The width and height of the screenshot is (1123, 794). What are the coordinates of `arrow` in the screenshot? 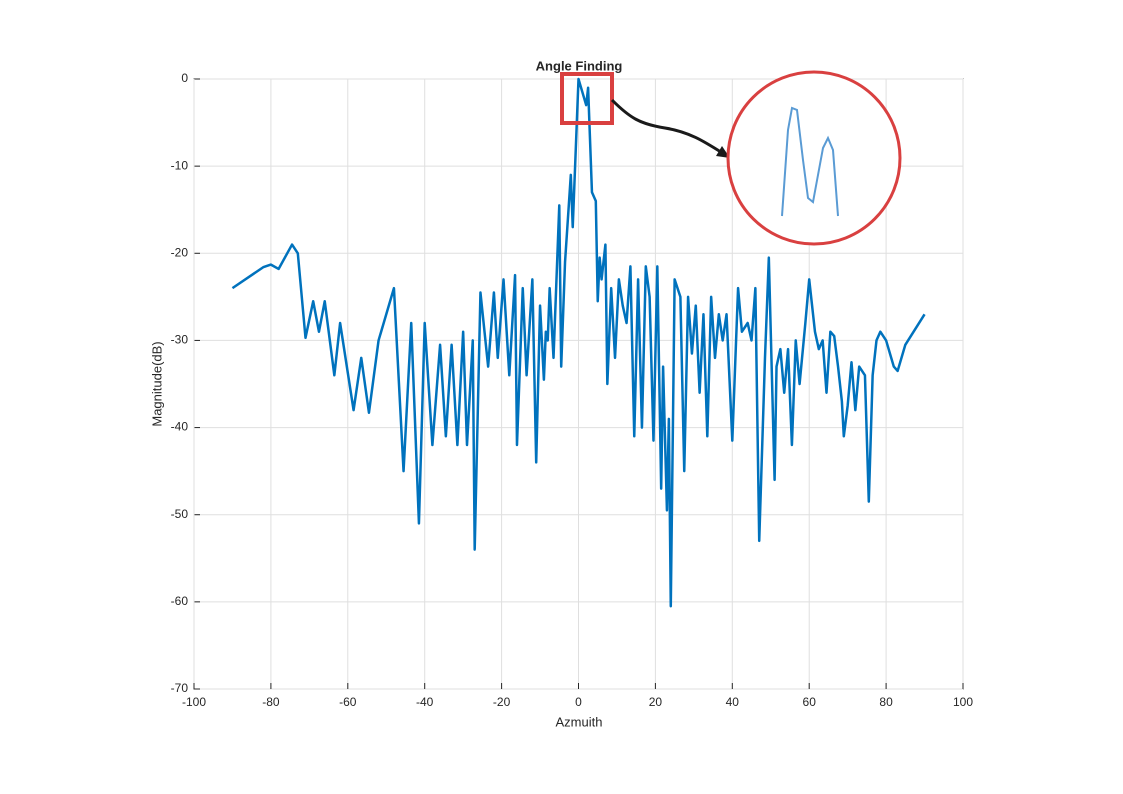 It's located at (667, 127).